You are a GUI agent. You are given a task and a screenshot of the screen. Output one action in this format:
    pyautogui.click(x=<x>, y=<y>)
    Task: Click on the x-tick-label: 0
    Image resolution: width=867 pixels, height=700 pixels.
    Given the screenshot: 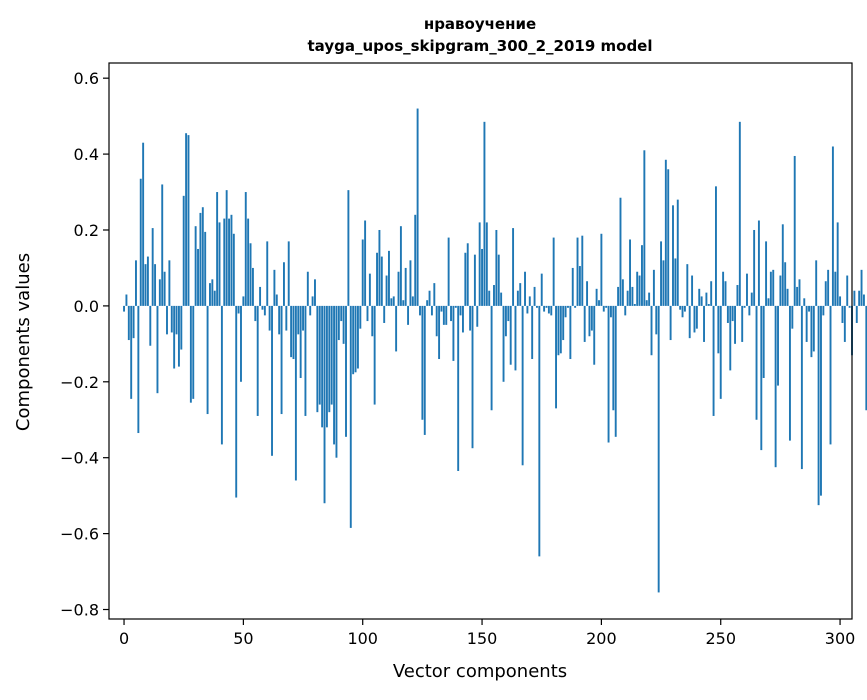 What is the action you would take?
    pyautogui.click(x=124, y=638)
    